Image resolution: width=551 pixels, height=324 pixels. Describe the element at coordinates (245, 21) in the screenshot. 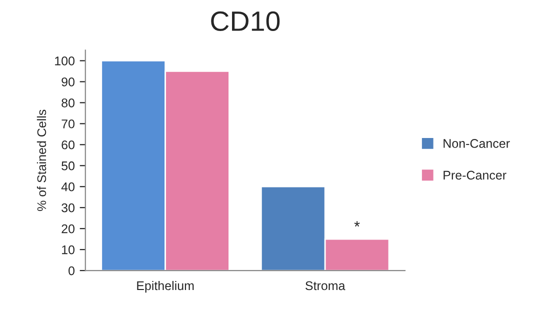

I see `chart-title: CD10` at that location.